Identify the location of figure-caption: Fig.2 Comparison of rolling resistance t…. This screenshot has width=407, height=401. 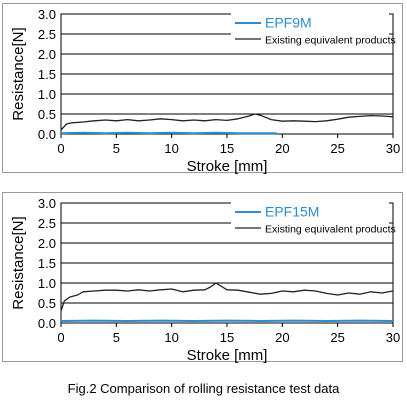
(203, 388).